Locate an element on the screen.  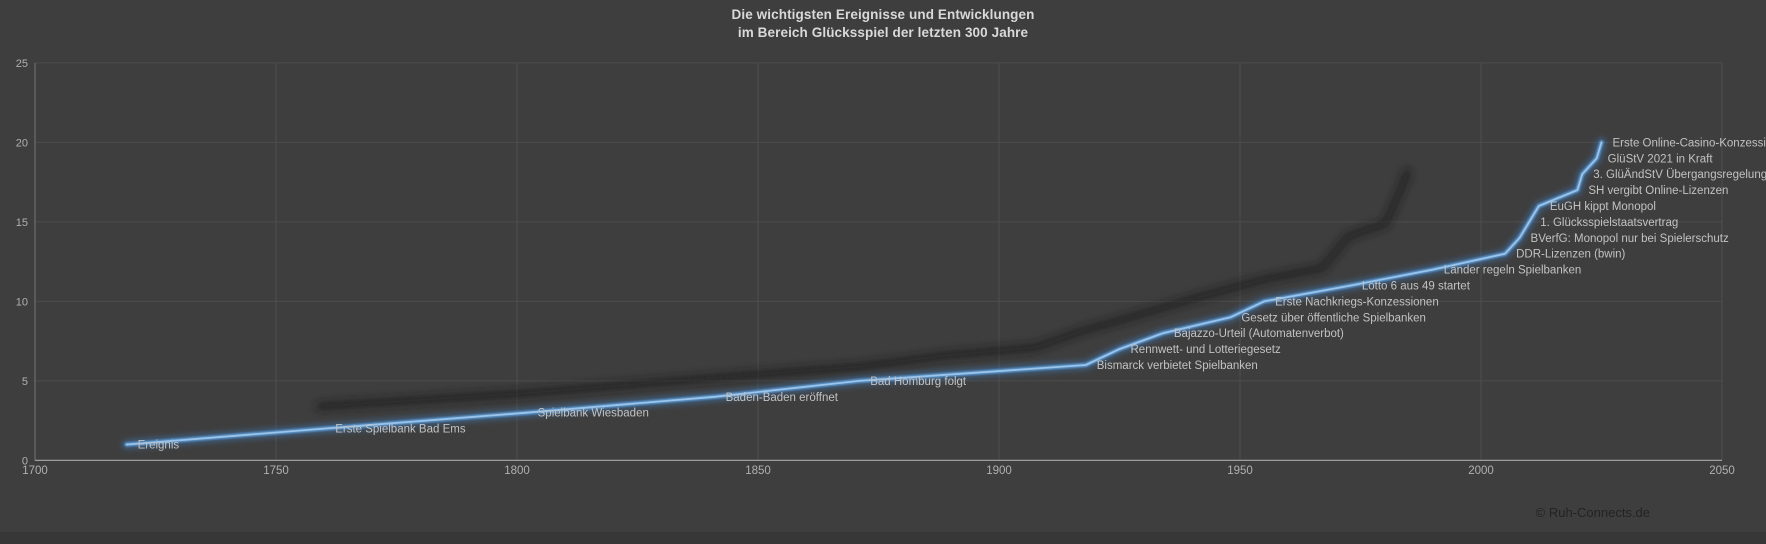
event-label: Bad Homburg folgt is located at coordinates (918, 382).